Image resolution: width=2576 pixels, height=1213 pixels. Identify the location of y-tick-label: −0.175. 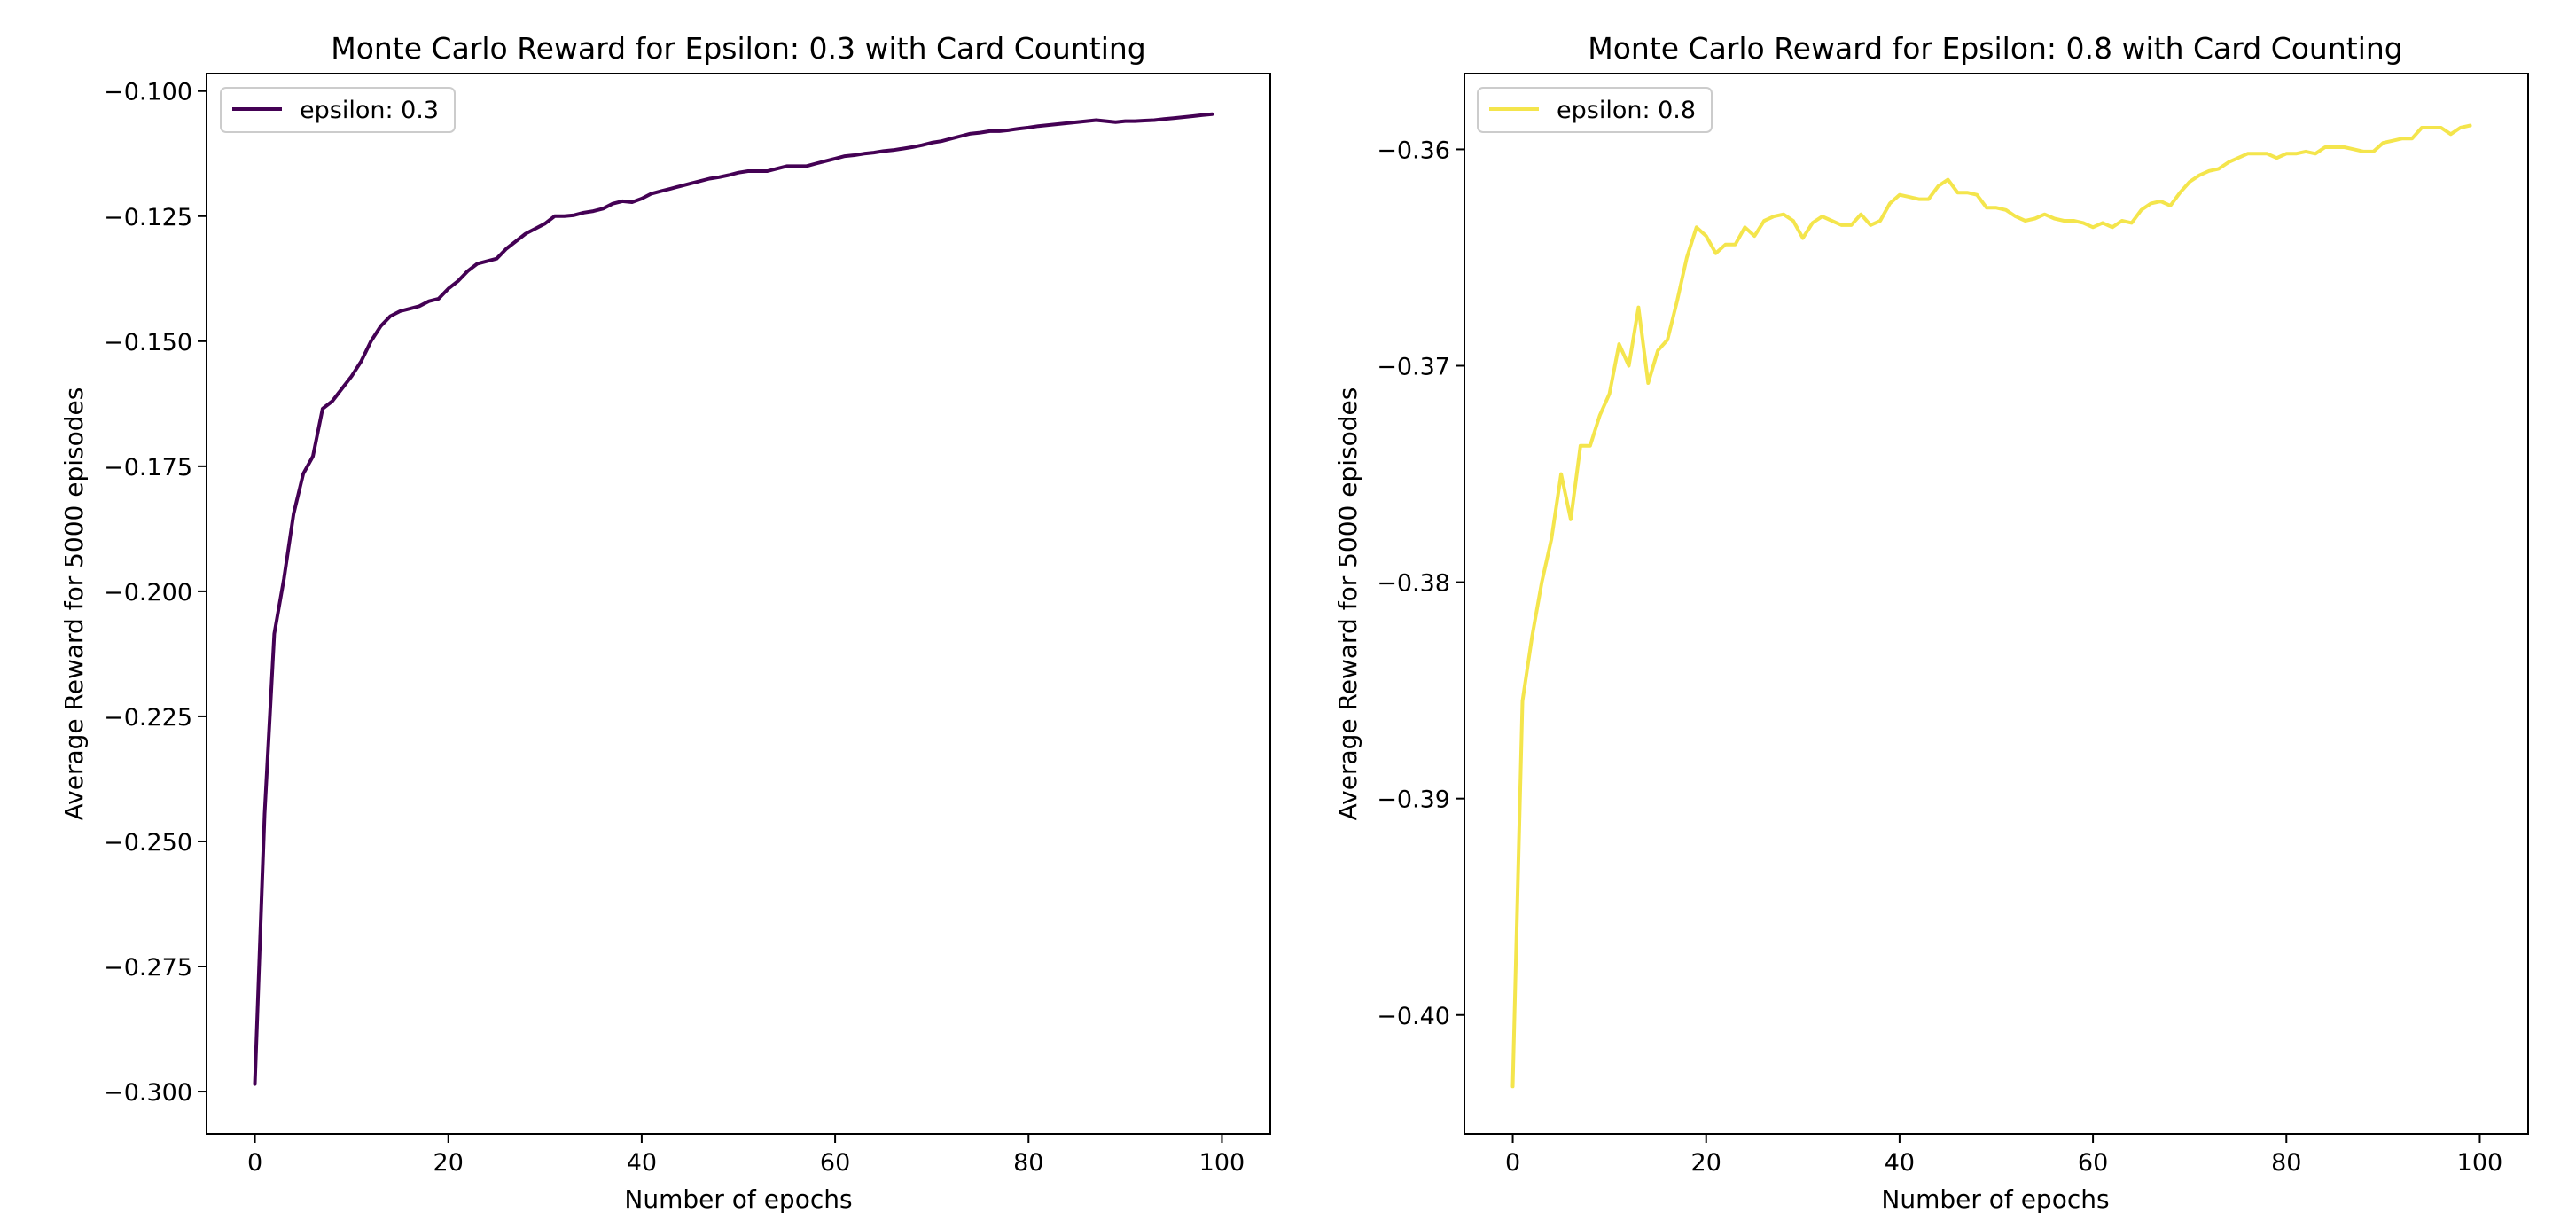
(148, 468).